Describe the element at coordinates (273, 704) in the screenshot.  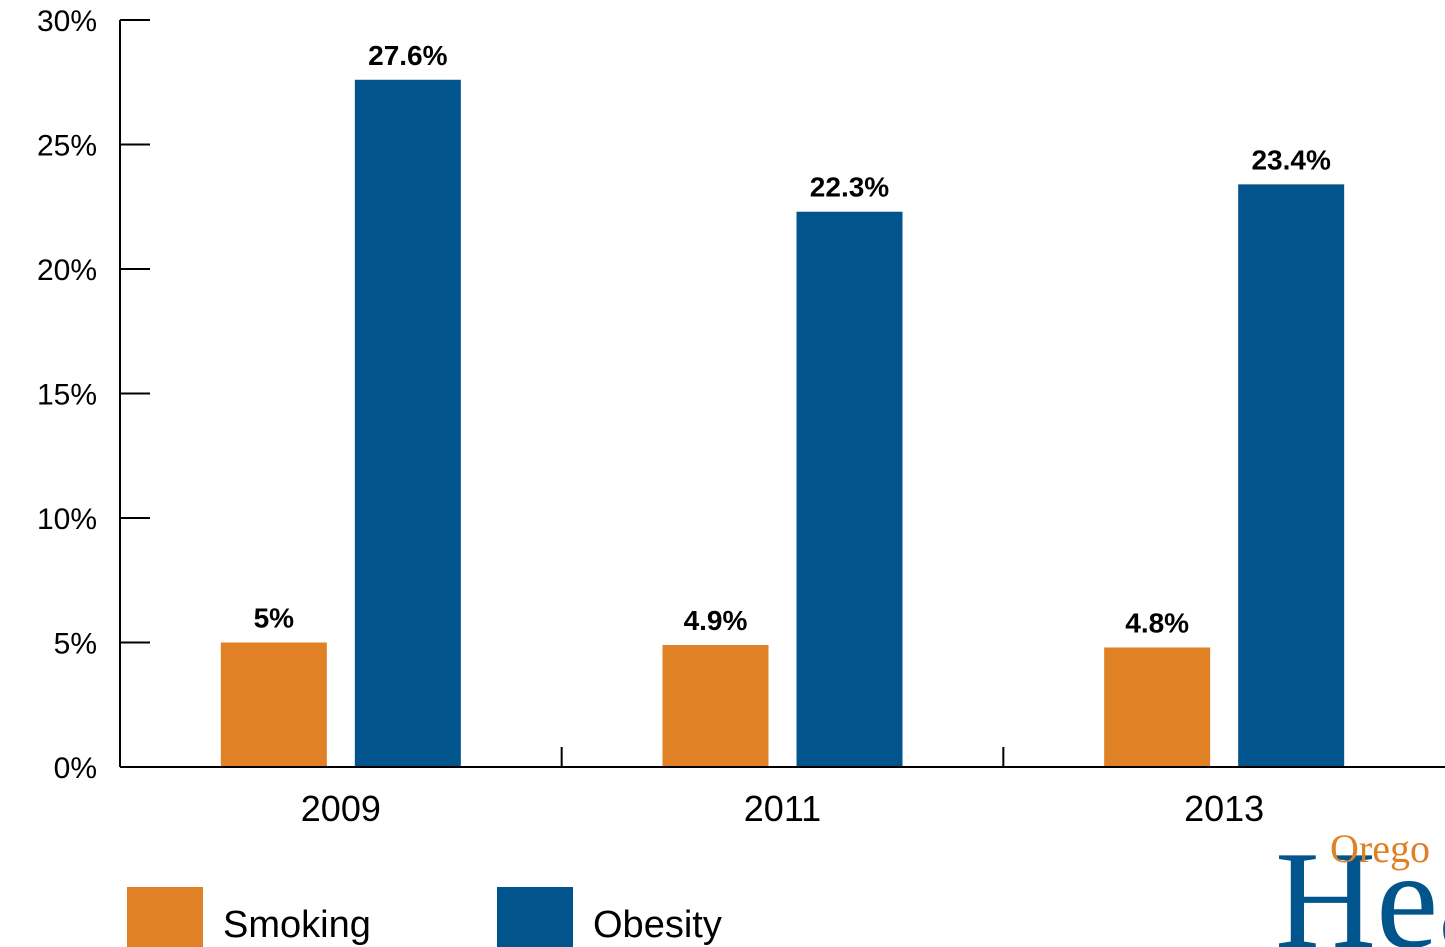
I see `bar-smoking-2009` at that location.